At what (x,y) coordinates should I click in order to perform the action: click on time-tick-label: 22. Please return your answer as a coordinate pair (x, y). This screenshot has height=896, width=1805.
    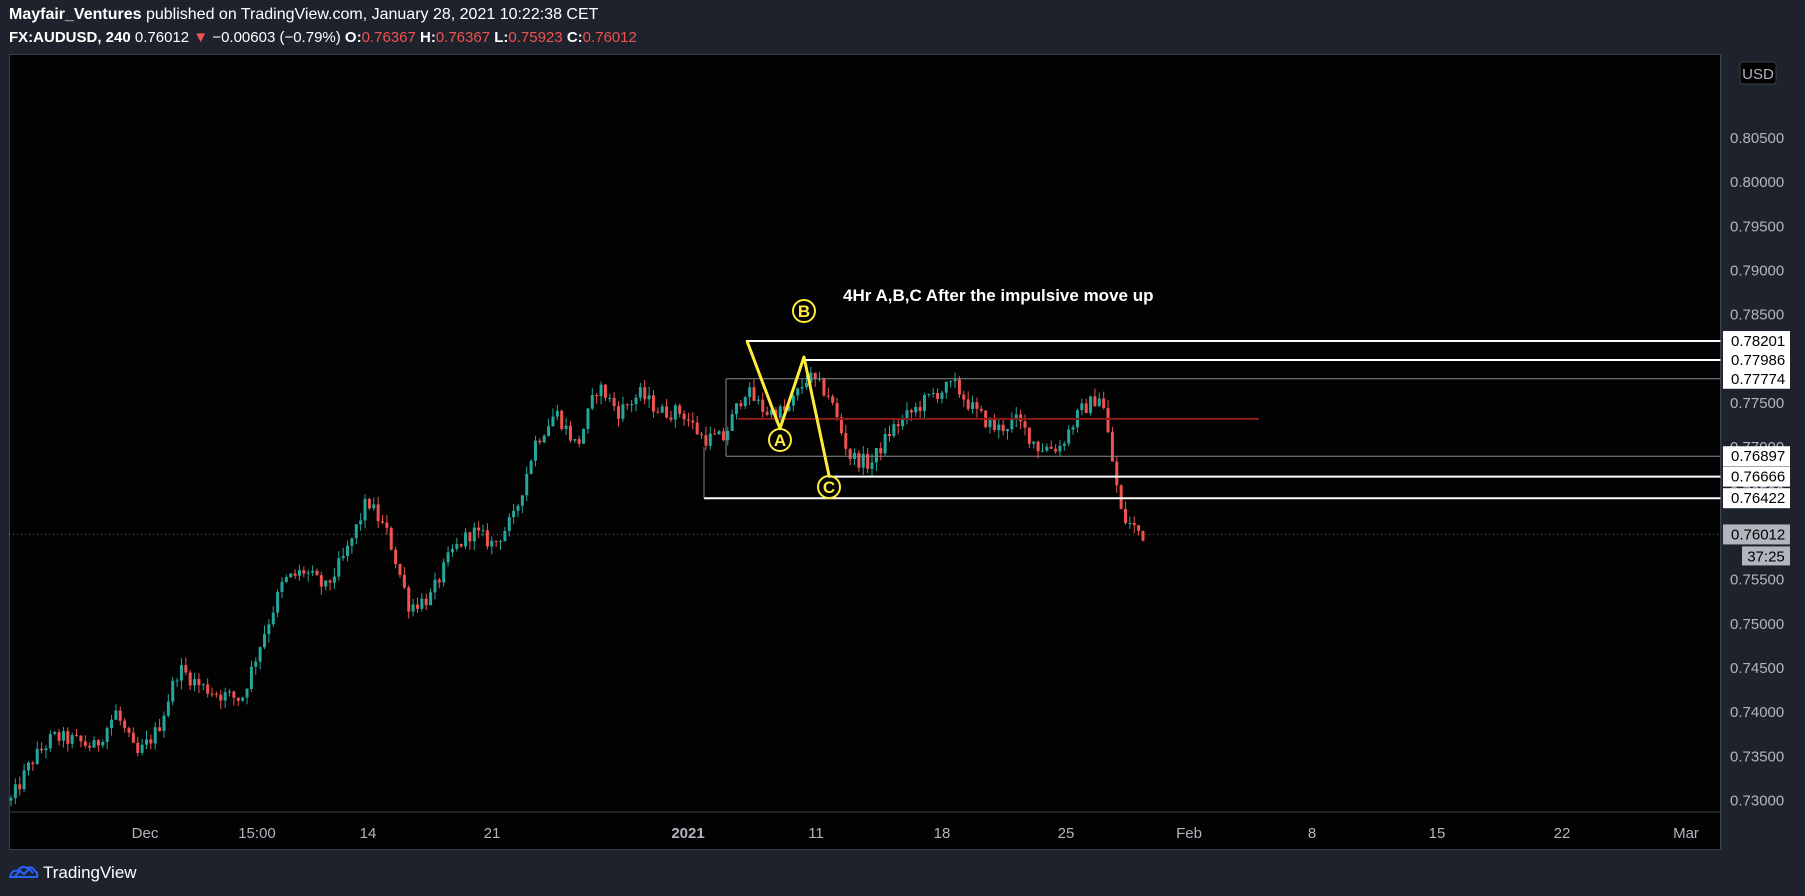
    Looking at the image, I should click on (1562, 833).